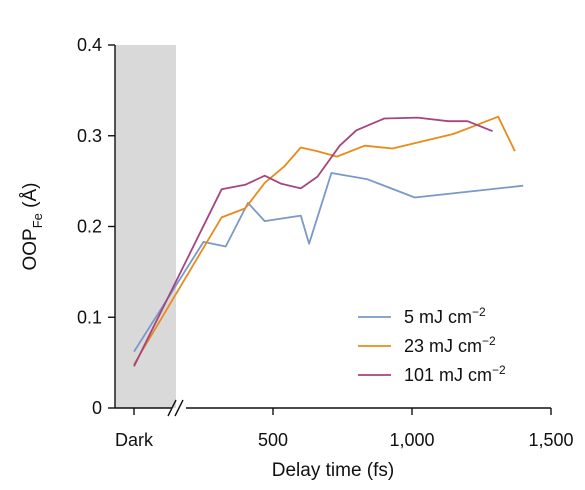 This screenshot has width=585, height=490. I want to click on y-tick-label: 0.4, so click(89, 45).